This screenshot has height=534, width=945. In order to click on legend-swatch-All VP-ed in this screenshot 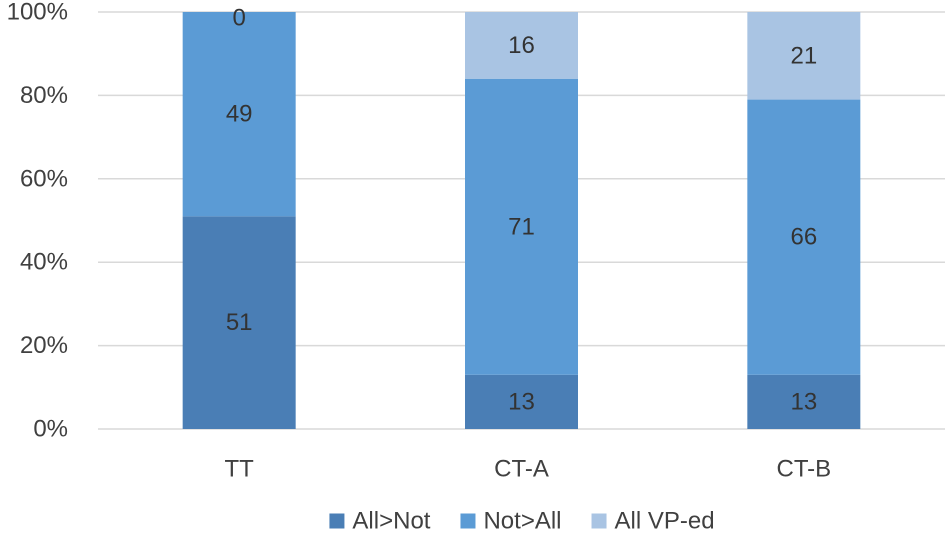, I will do `click(599, 521)`.